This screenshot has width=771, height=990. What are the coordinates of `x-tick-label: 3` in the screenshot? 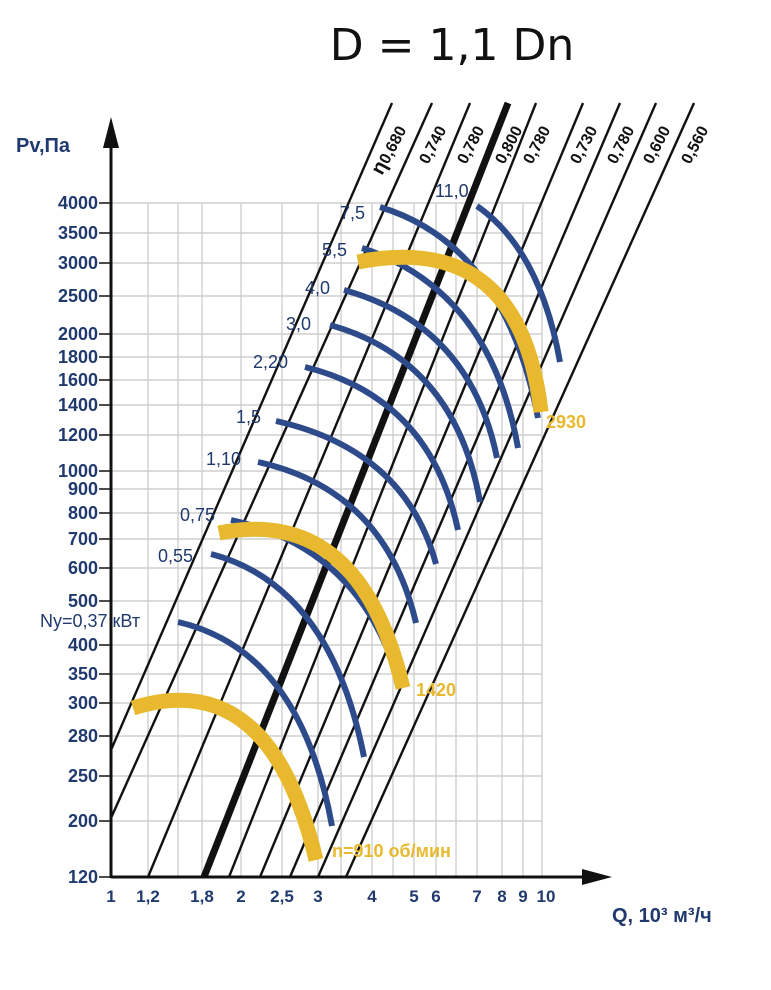 It's located at (317, 896).